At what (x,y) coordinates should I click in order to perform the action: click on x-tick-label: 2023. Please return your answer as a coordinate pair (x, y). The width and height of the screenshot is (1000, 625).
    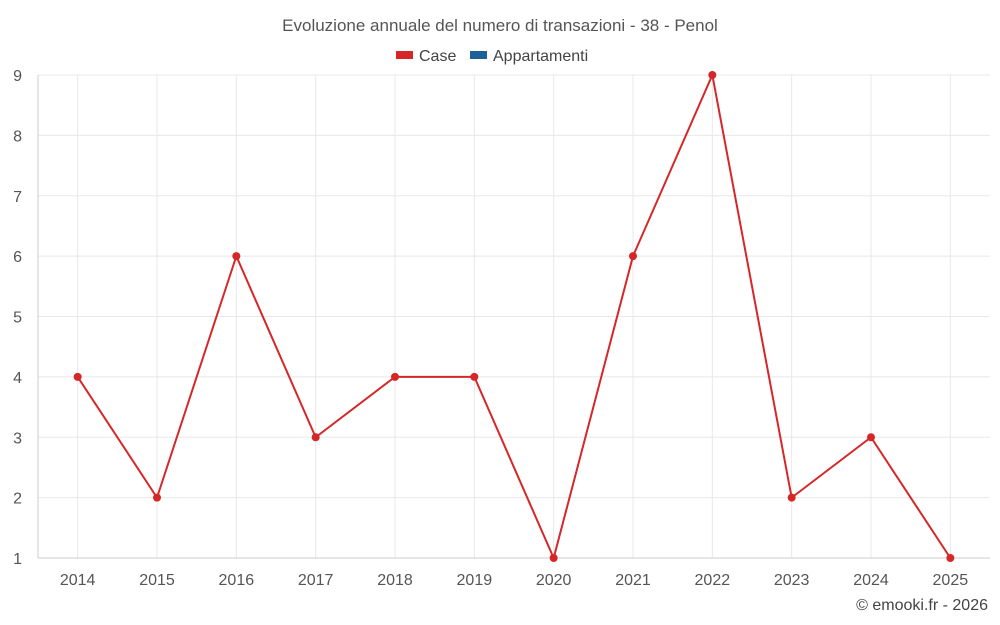
    Looking at the image, I should click on (792, 580).